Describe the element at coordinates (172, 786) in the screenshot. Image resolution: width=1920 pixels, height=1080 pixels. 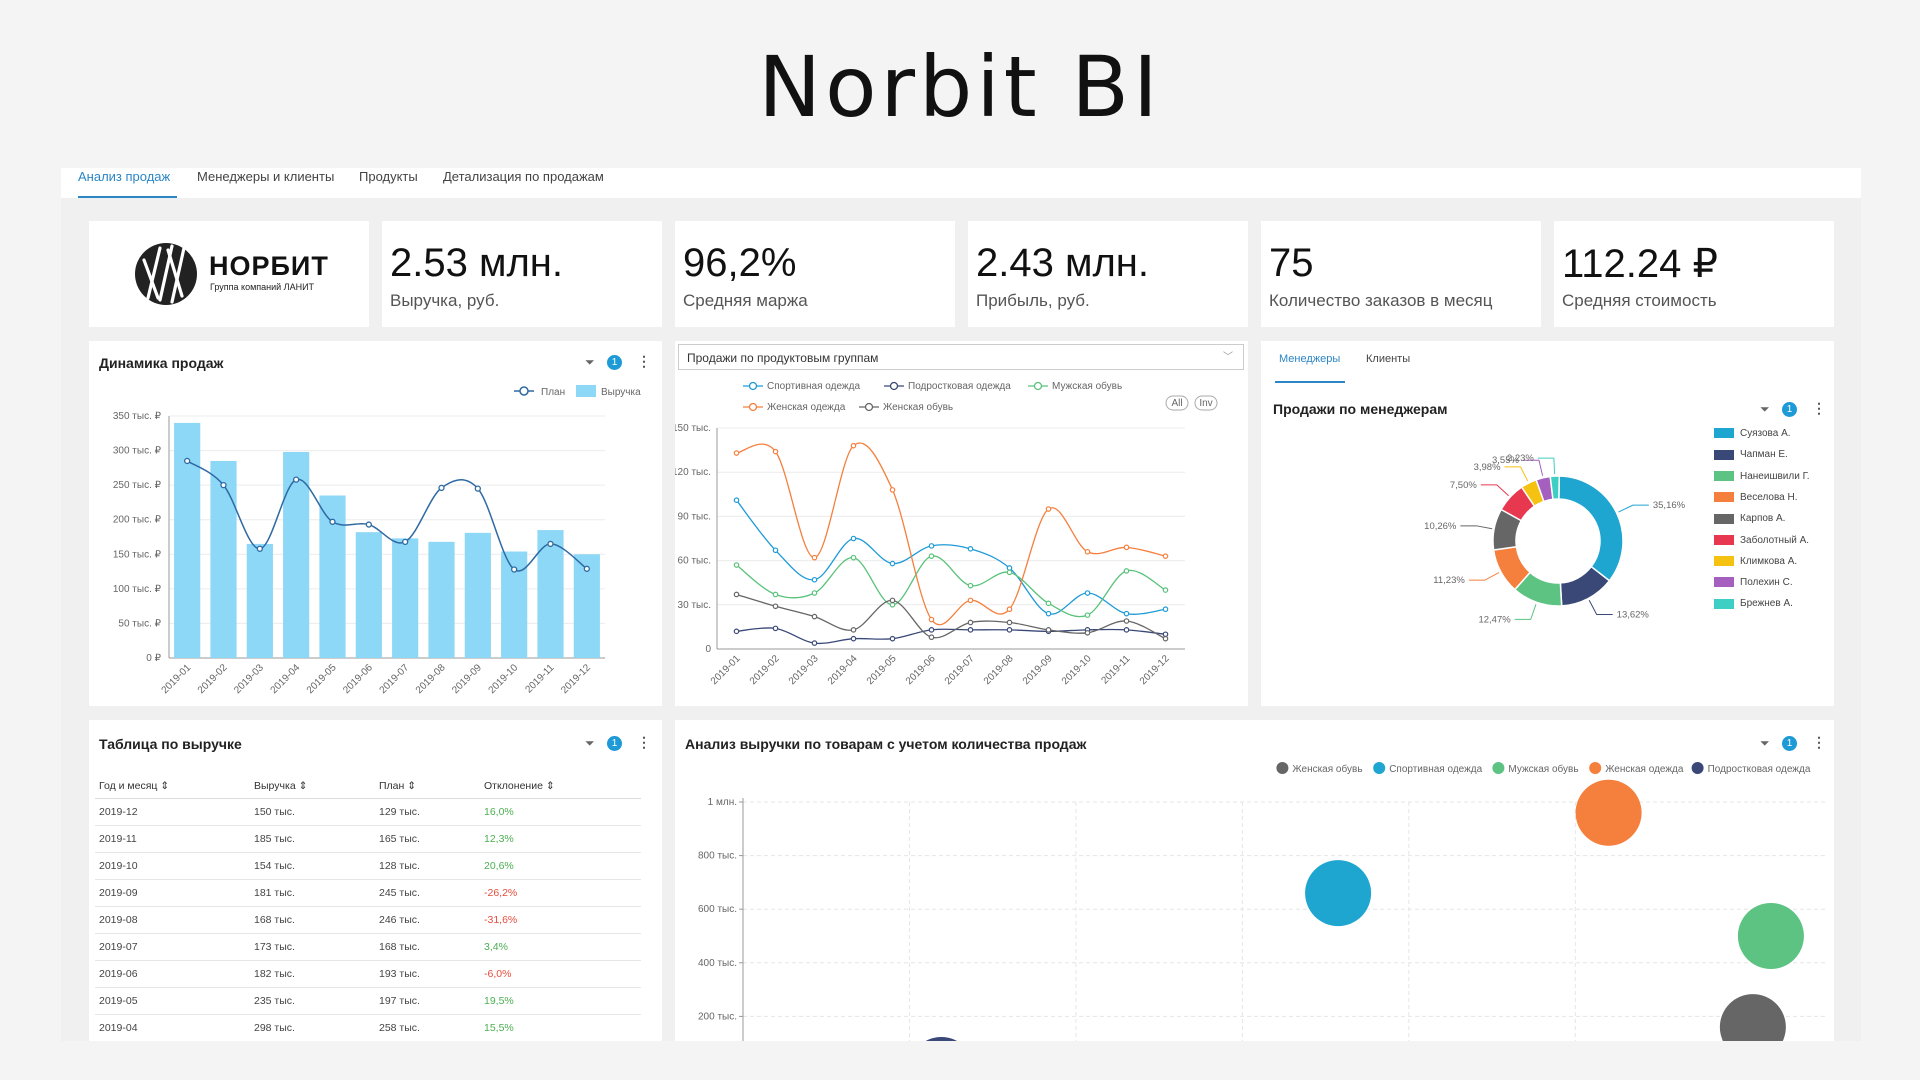
I see `column-header-month: Год и месяц ⇕` at that location.